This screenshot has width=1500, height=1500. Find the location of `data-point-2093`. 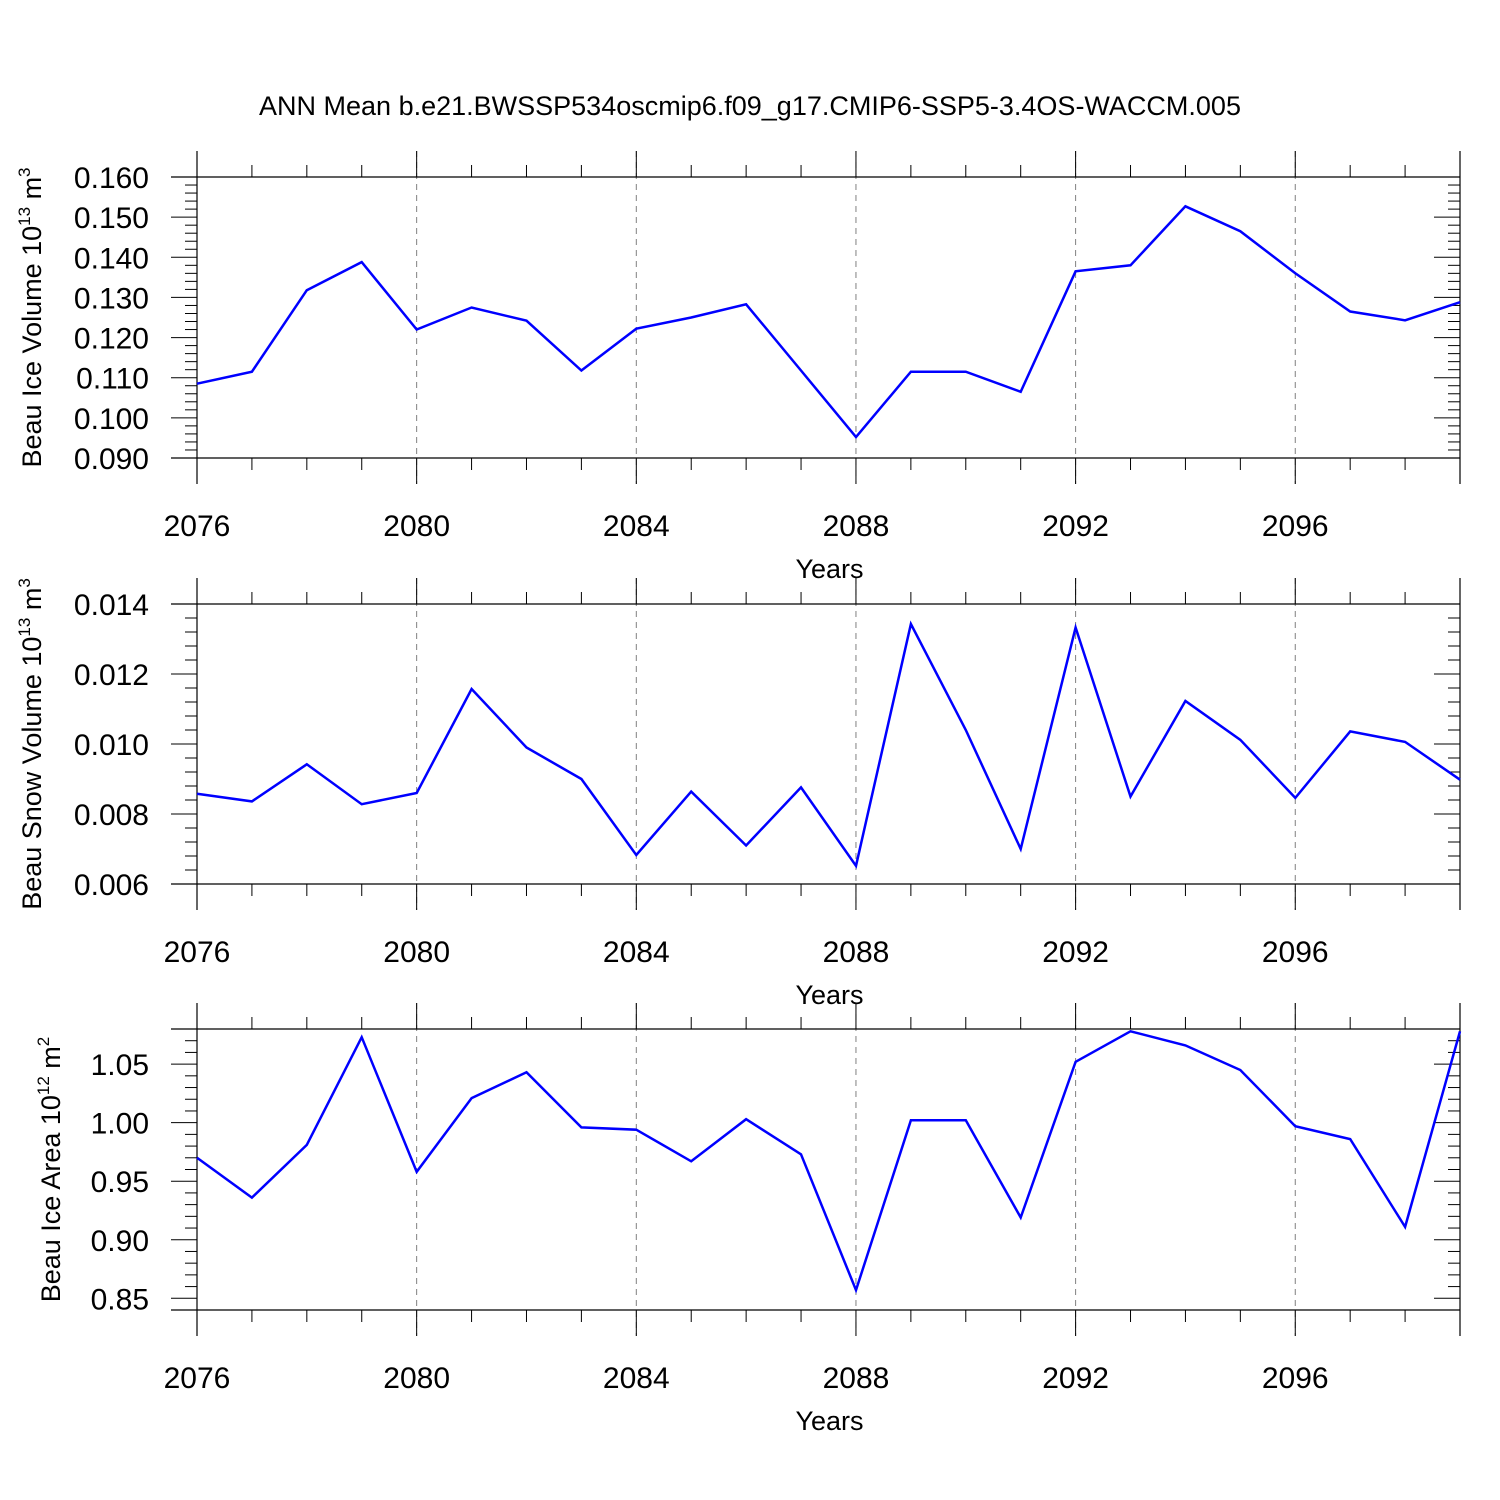

data-point-2093 is located at coordinates (1131, 1031).